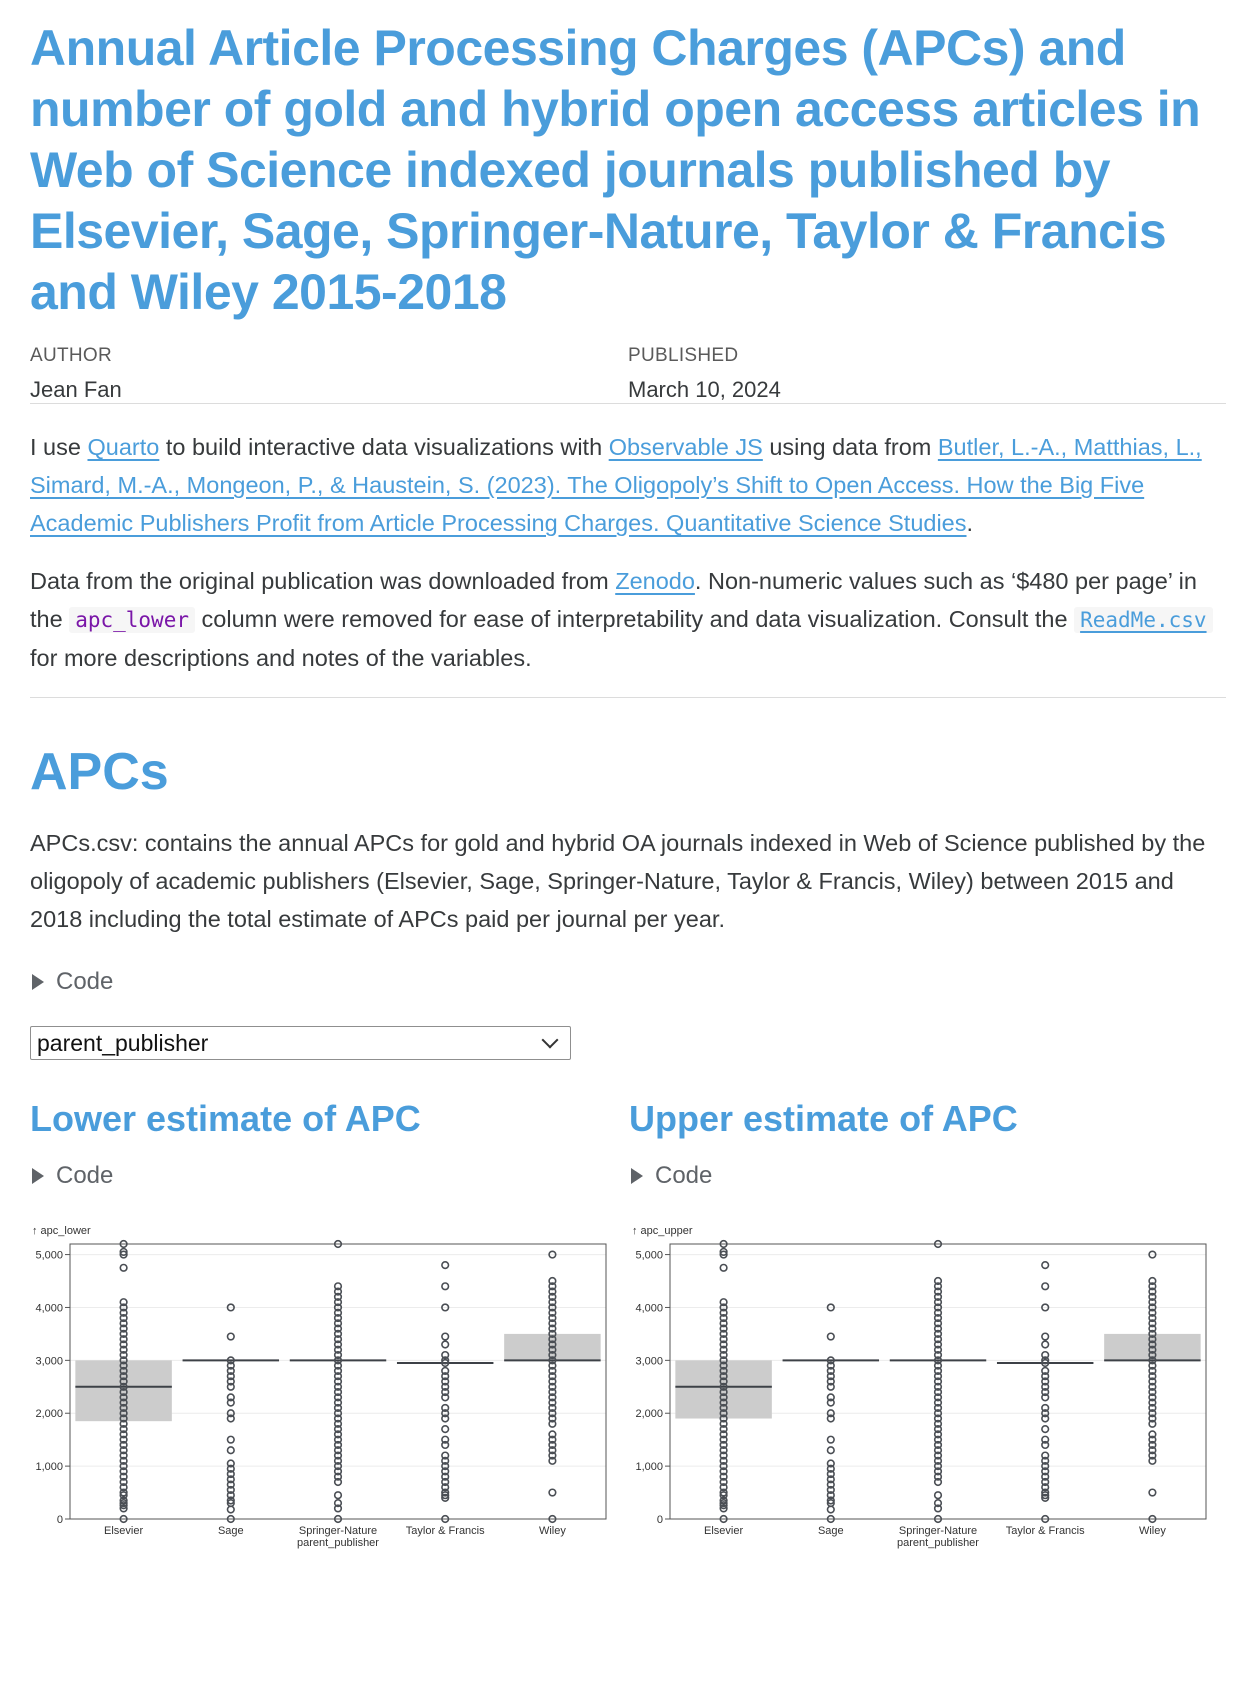  Describe the element at coordinates (123, 1042) in the screenshot. I see `select-value: parent_publisher` at that location.